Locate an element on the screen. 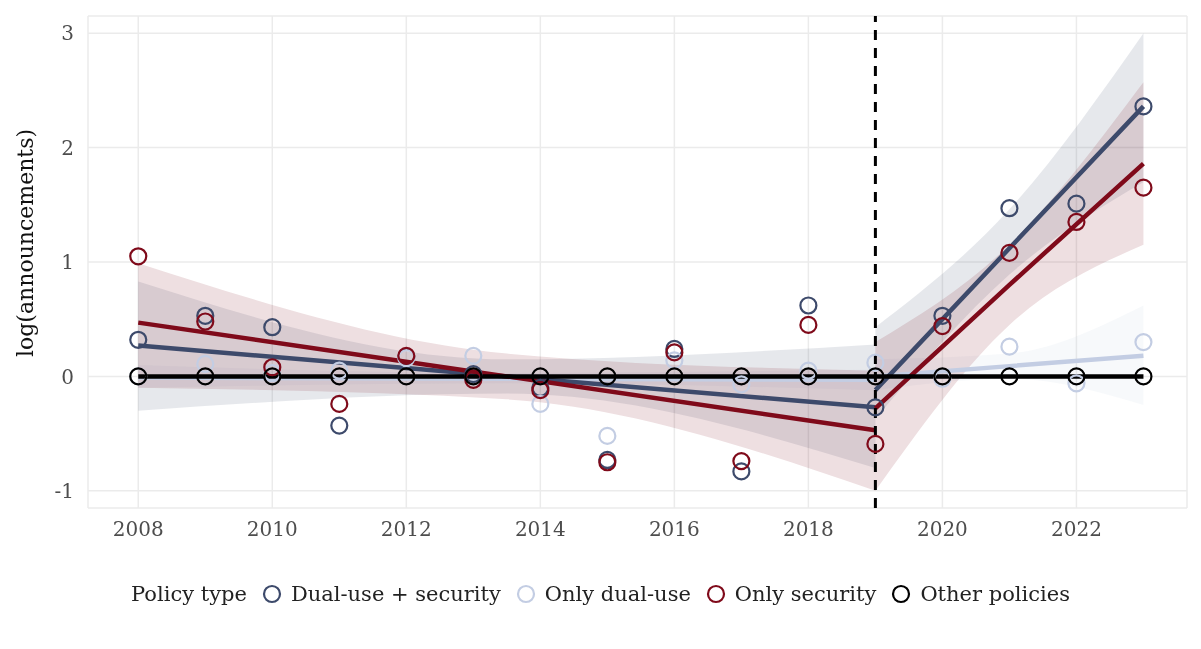 The width and height of the screenshot is (1201, 649). y-tick-label: 2 is located at coordinates (67, 147).